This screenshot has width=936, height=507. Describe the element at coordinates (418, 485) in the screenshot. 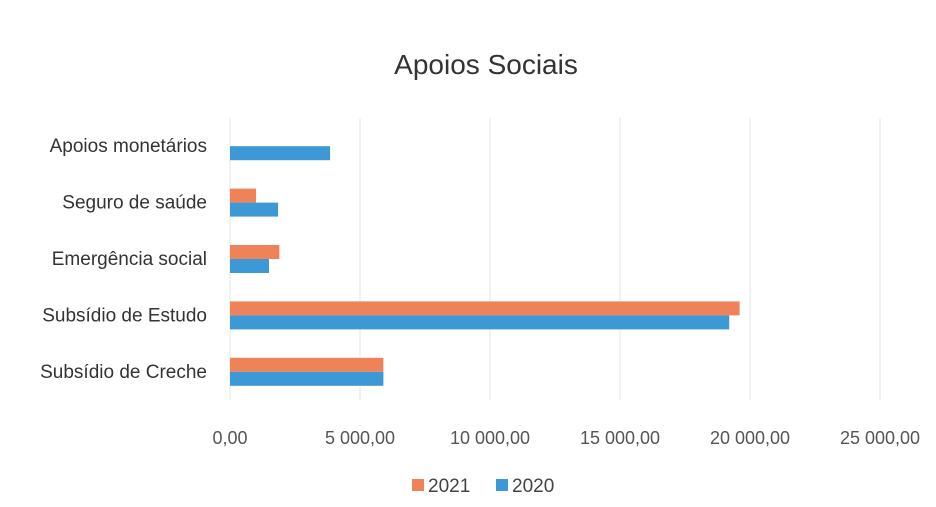

I see `legend-swatch-2021` at that location.